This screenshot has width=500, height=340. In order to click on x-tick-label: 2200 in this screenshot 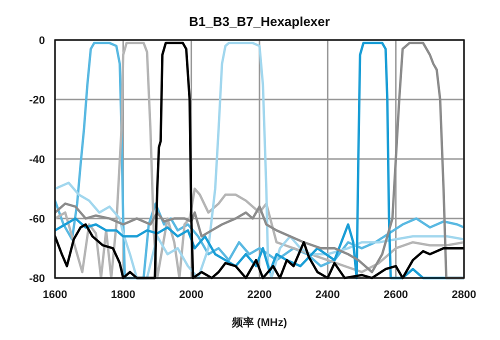, I will do `click(259, 295)`.